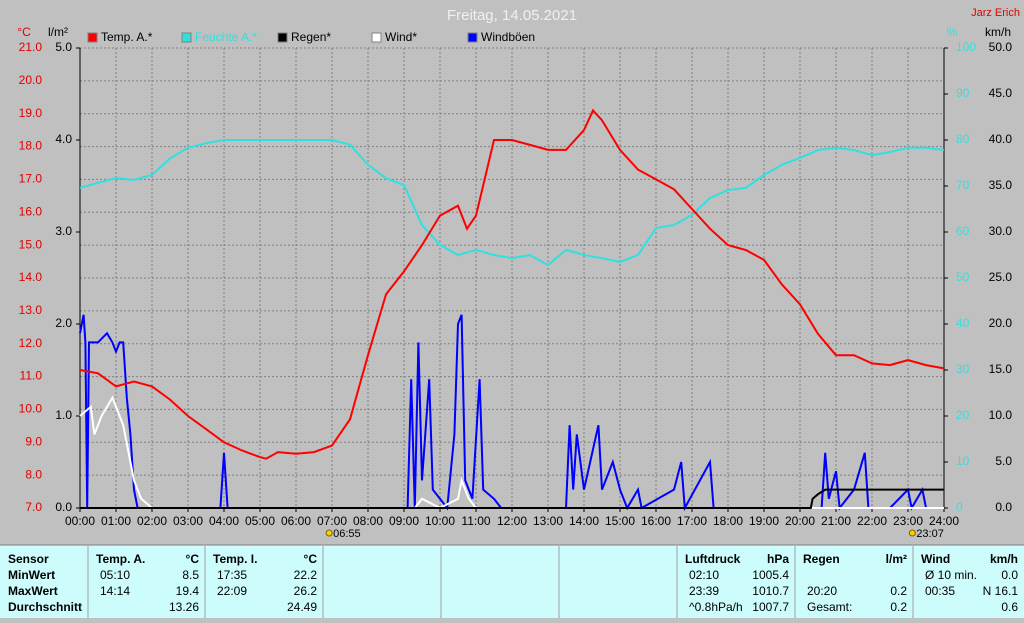 The width and height of the screenshot is (1024, 623). Describe the element at coordinates (31, 146) in the screenshot. I see `y-tick-label: 18.0` at that location.